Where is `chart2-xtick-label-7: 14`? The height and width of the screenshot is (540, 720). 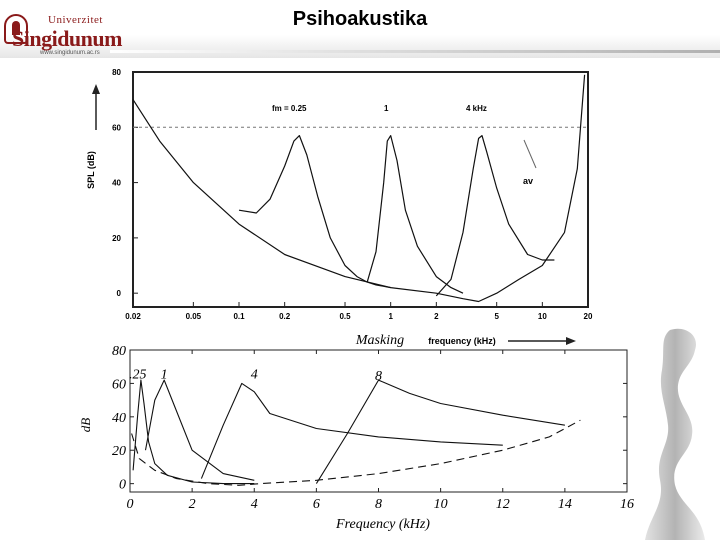
chart2-xtick-label-7: 14 is located at coordinates (565, 504).